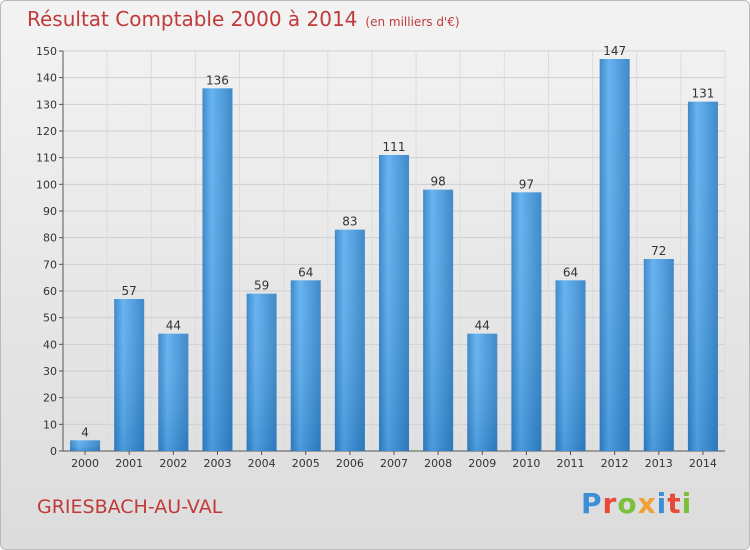  Describe the element at coordinates (50, 398) in the screenshot. I see `y-tick-label: 20` at that location.